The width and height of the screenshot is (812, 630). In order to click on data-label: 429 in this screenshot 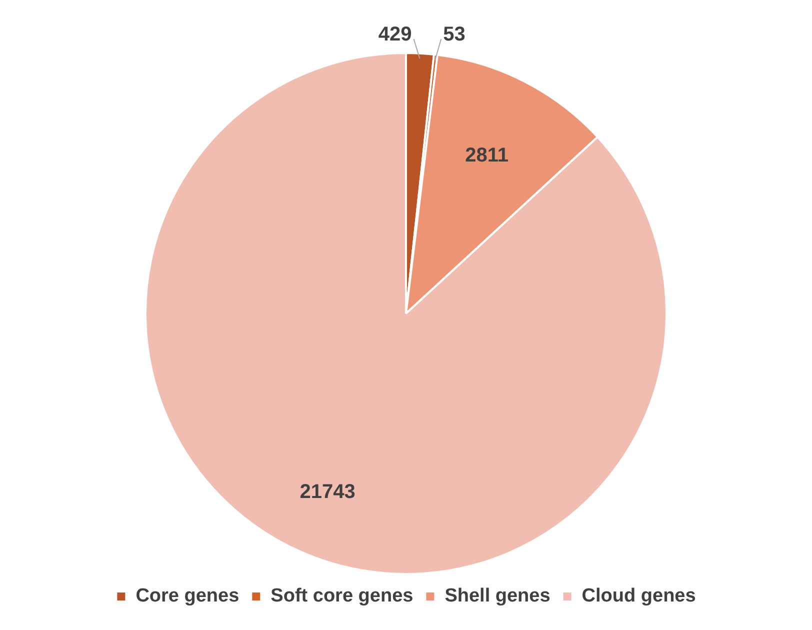, I will do `click(395, 35)`.